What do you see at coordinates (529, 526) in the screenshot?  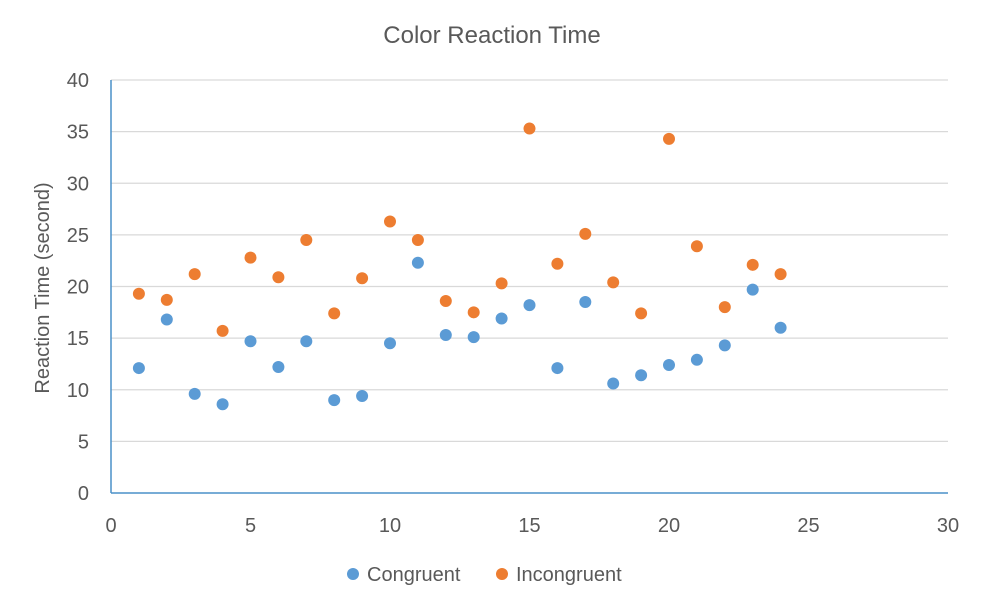 I see `x-tick-label: 15` at bounding box center [529, 526].